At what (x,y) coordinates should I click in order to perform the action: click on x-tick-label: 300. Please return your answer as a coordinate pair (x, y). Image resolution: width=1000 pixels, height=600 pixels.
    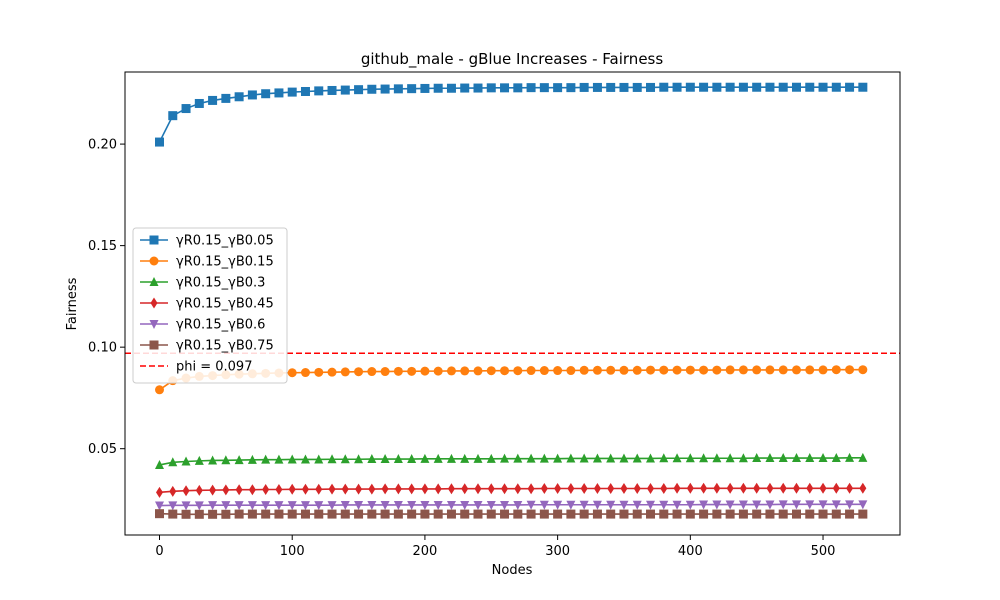
    Looking at the image, I should click on (557, 551).